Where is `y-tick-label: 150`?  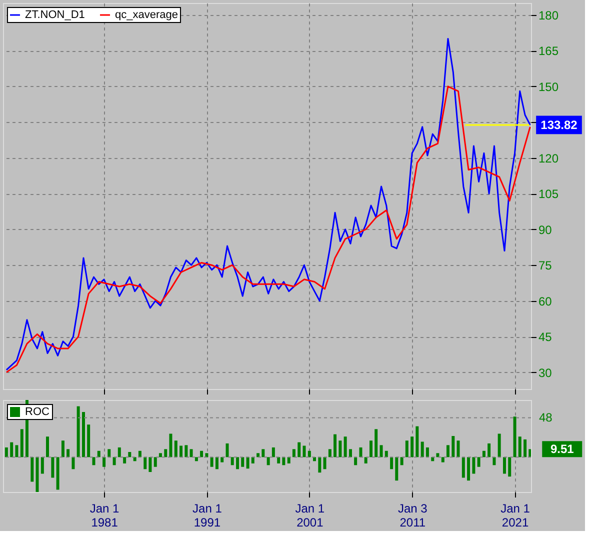
y-tick-label: 150 is located at coordinates (548, 87).